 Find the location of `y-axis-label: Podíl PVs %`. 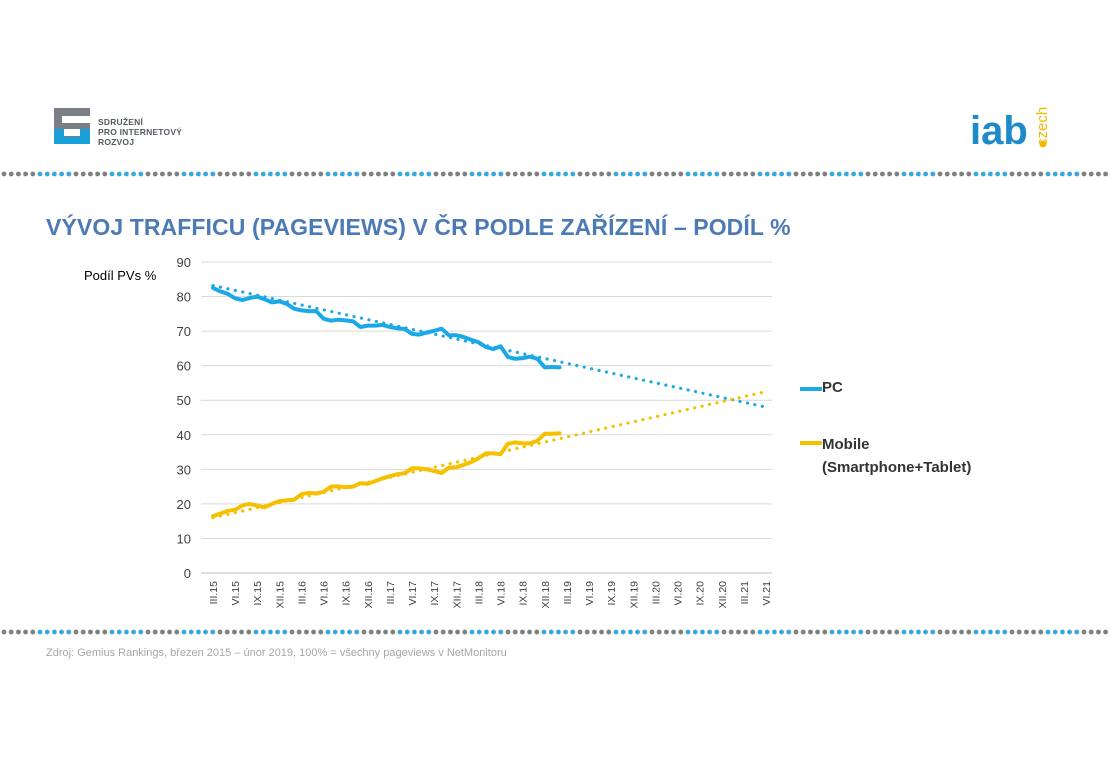

y-axis-label: Podíl PVs % is located at coordinates (120, 275).